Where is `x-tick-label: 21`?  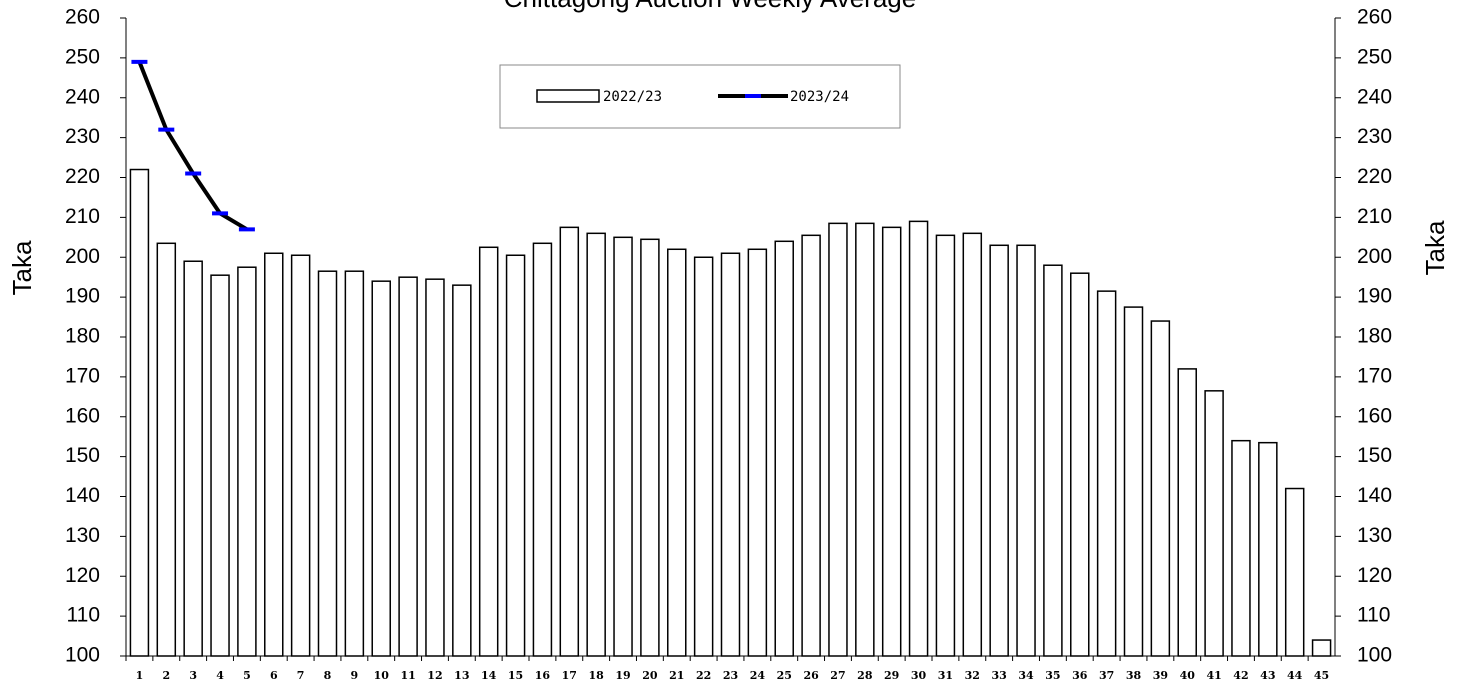
x-tick-label: 21 is located at coordinates (676, 675).